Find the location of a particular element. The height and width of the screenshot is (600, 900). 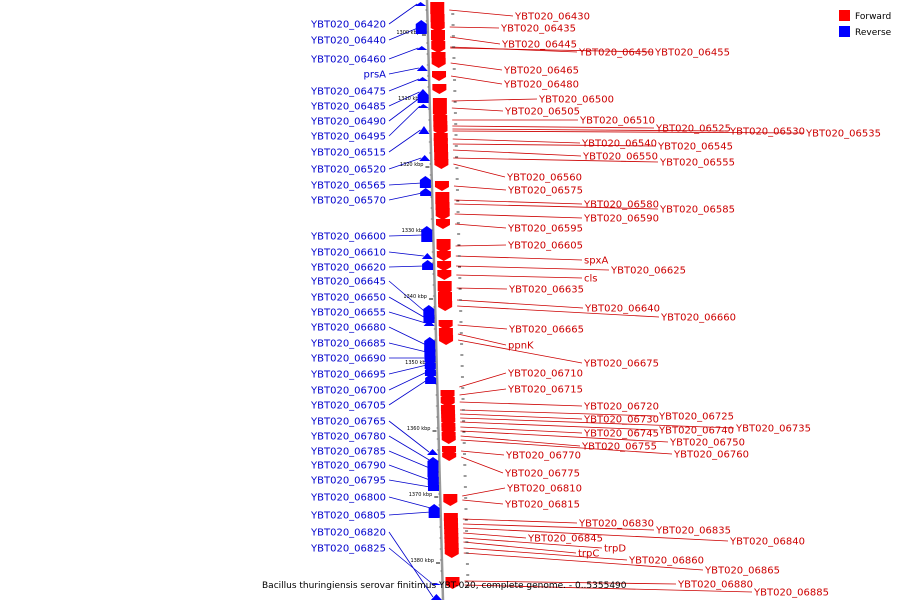

forward-gene-label: YBT020_06550 is located at coordinates (620, 157).